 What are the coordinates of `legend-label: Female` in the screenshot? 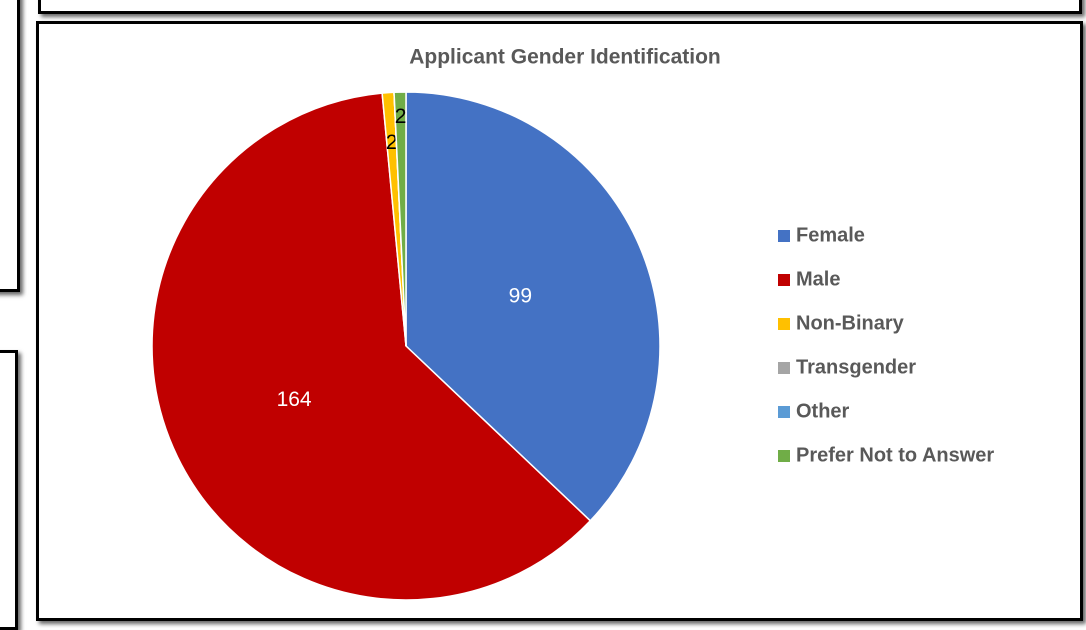 It's located at (830, 235).